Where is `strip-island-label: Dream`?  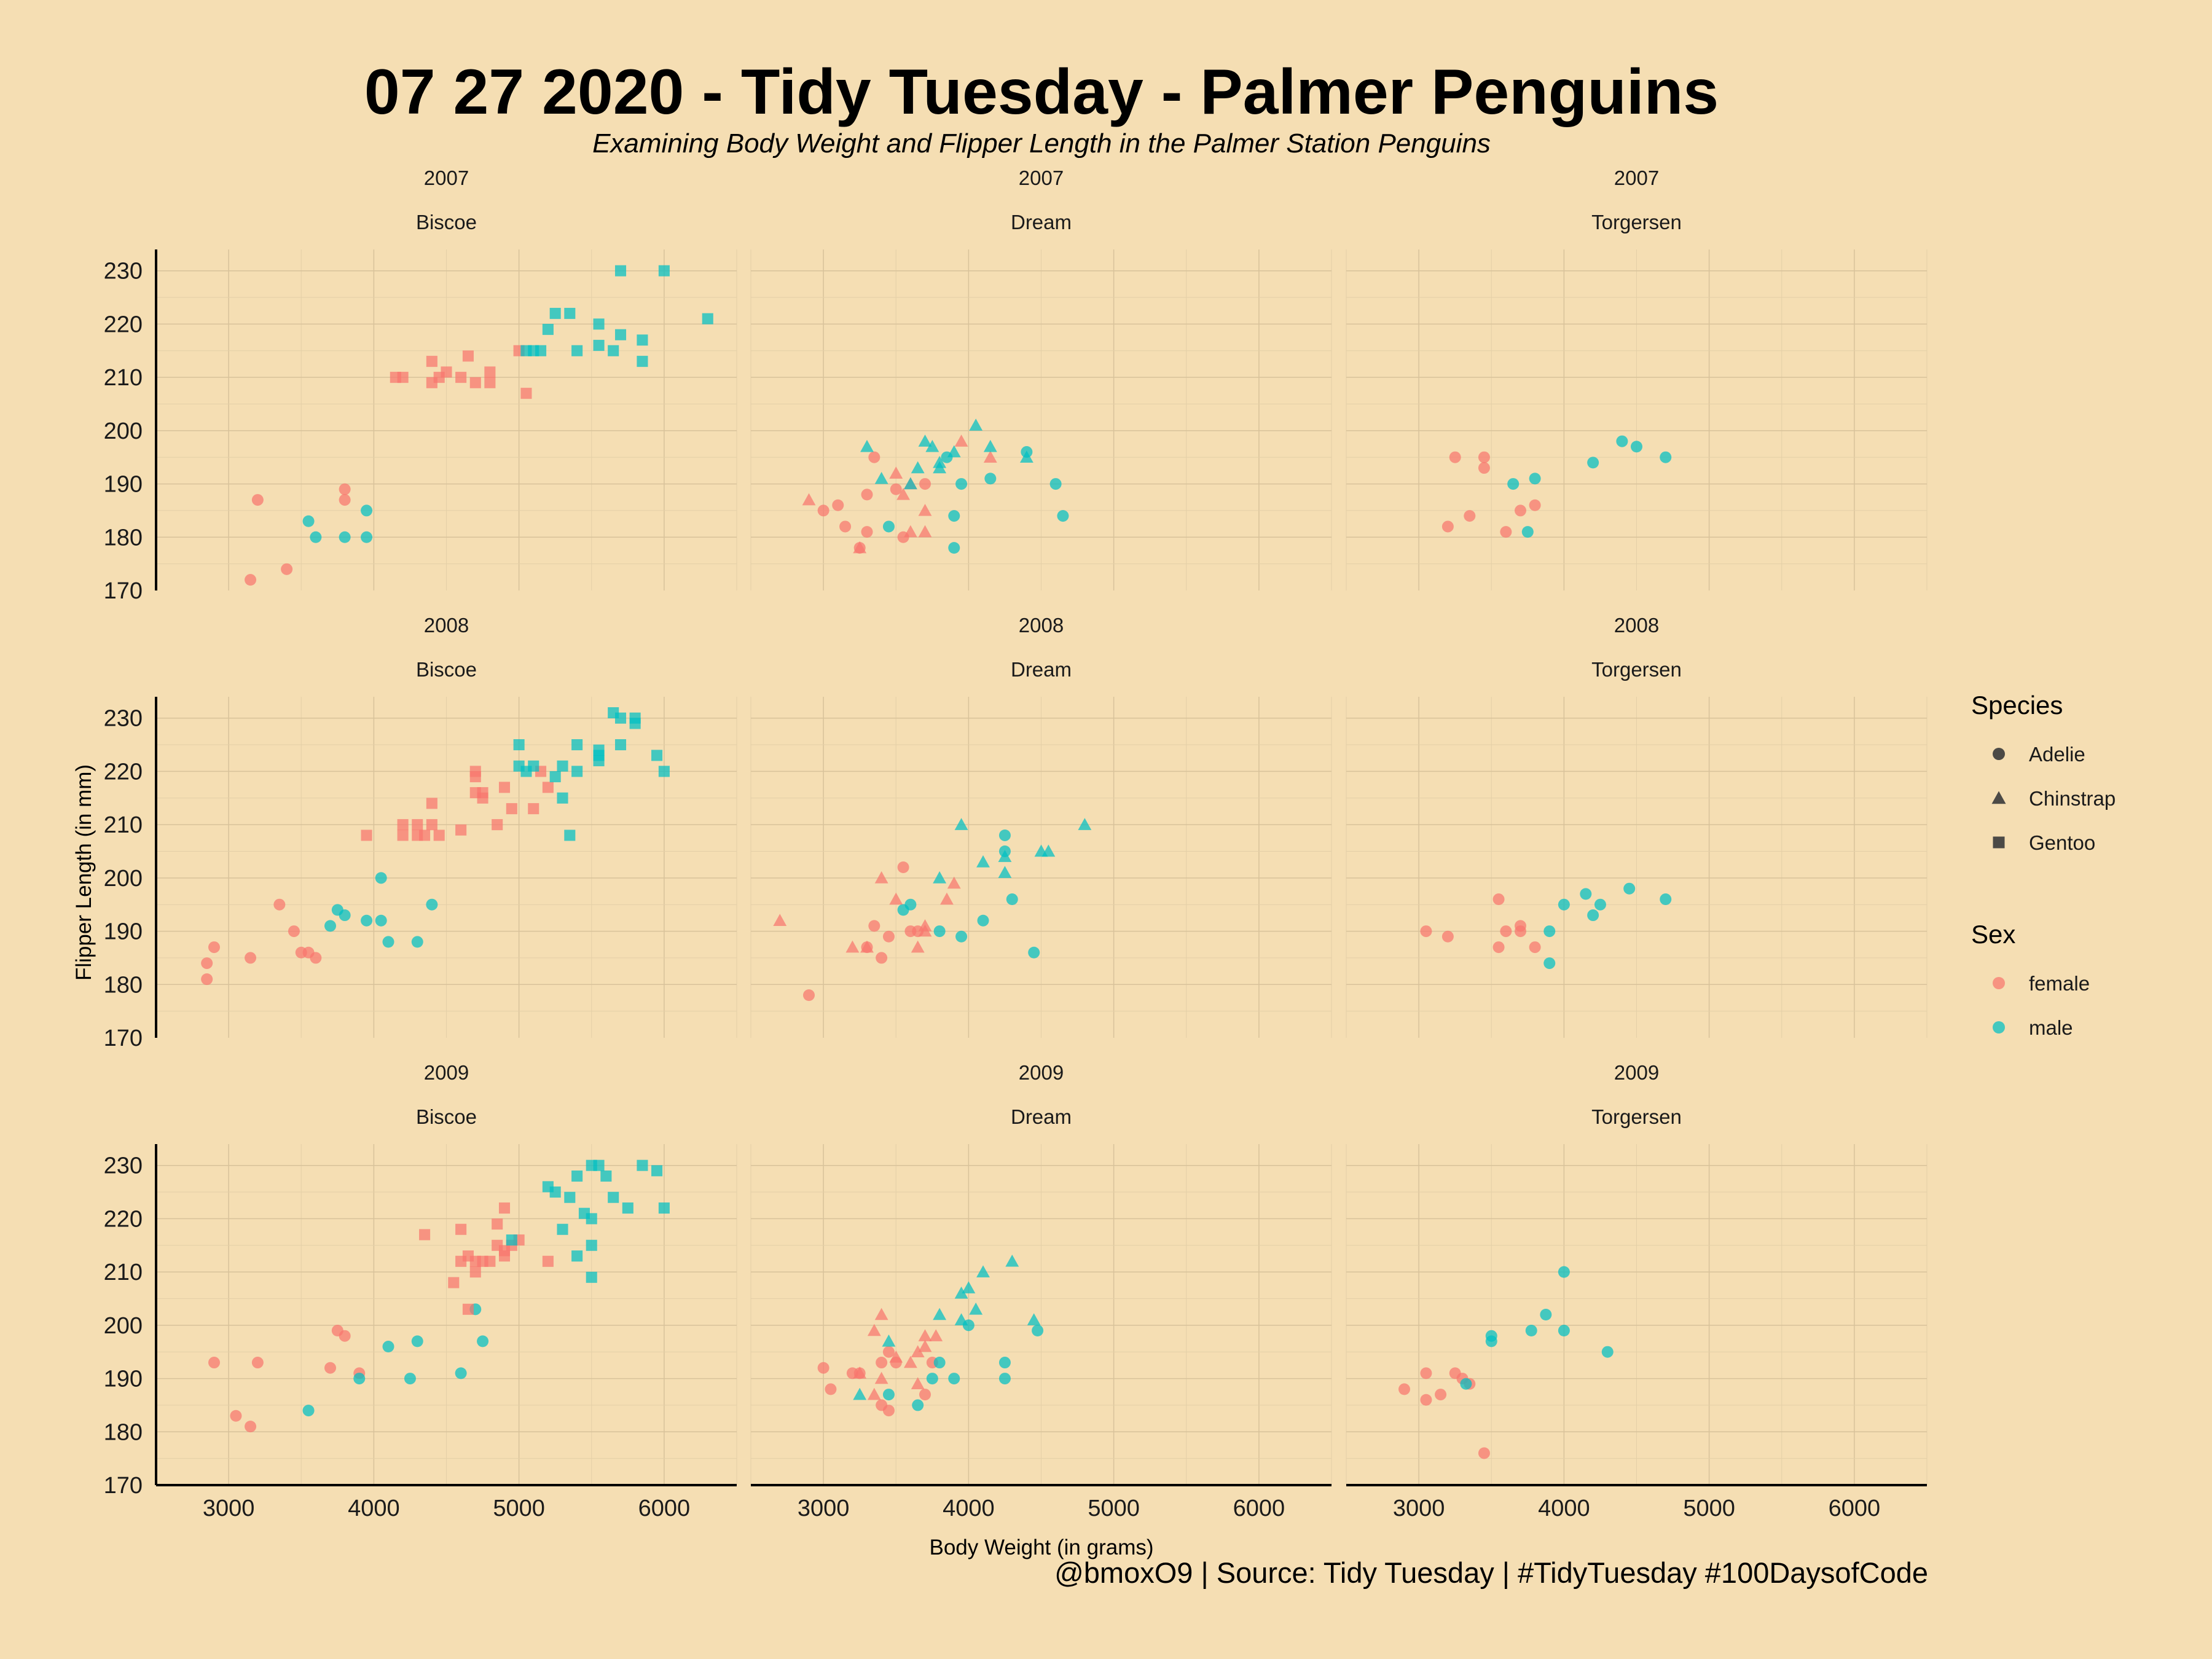 strip-island-label: Dream is located at coordinates (1041, 669).